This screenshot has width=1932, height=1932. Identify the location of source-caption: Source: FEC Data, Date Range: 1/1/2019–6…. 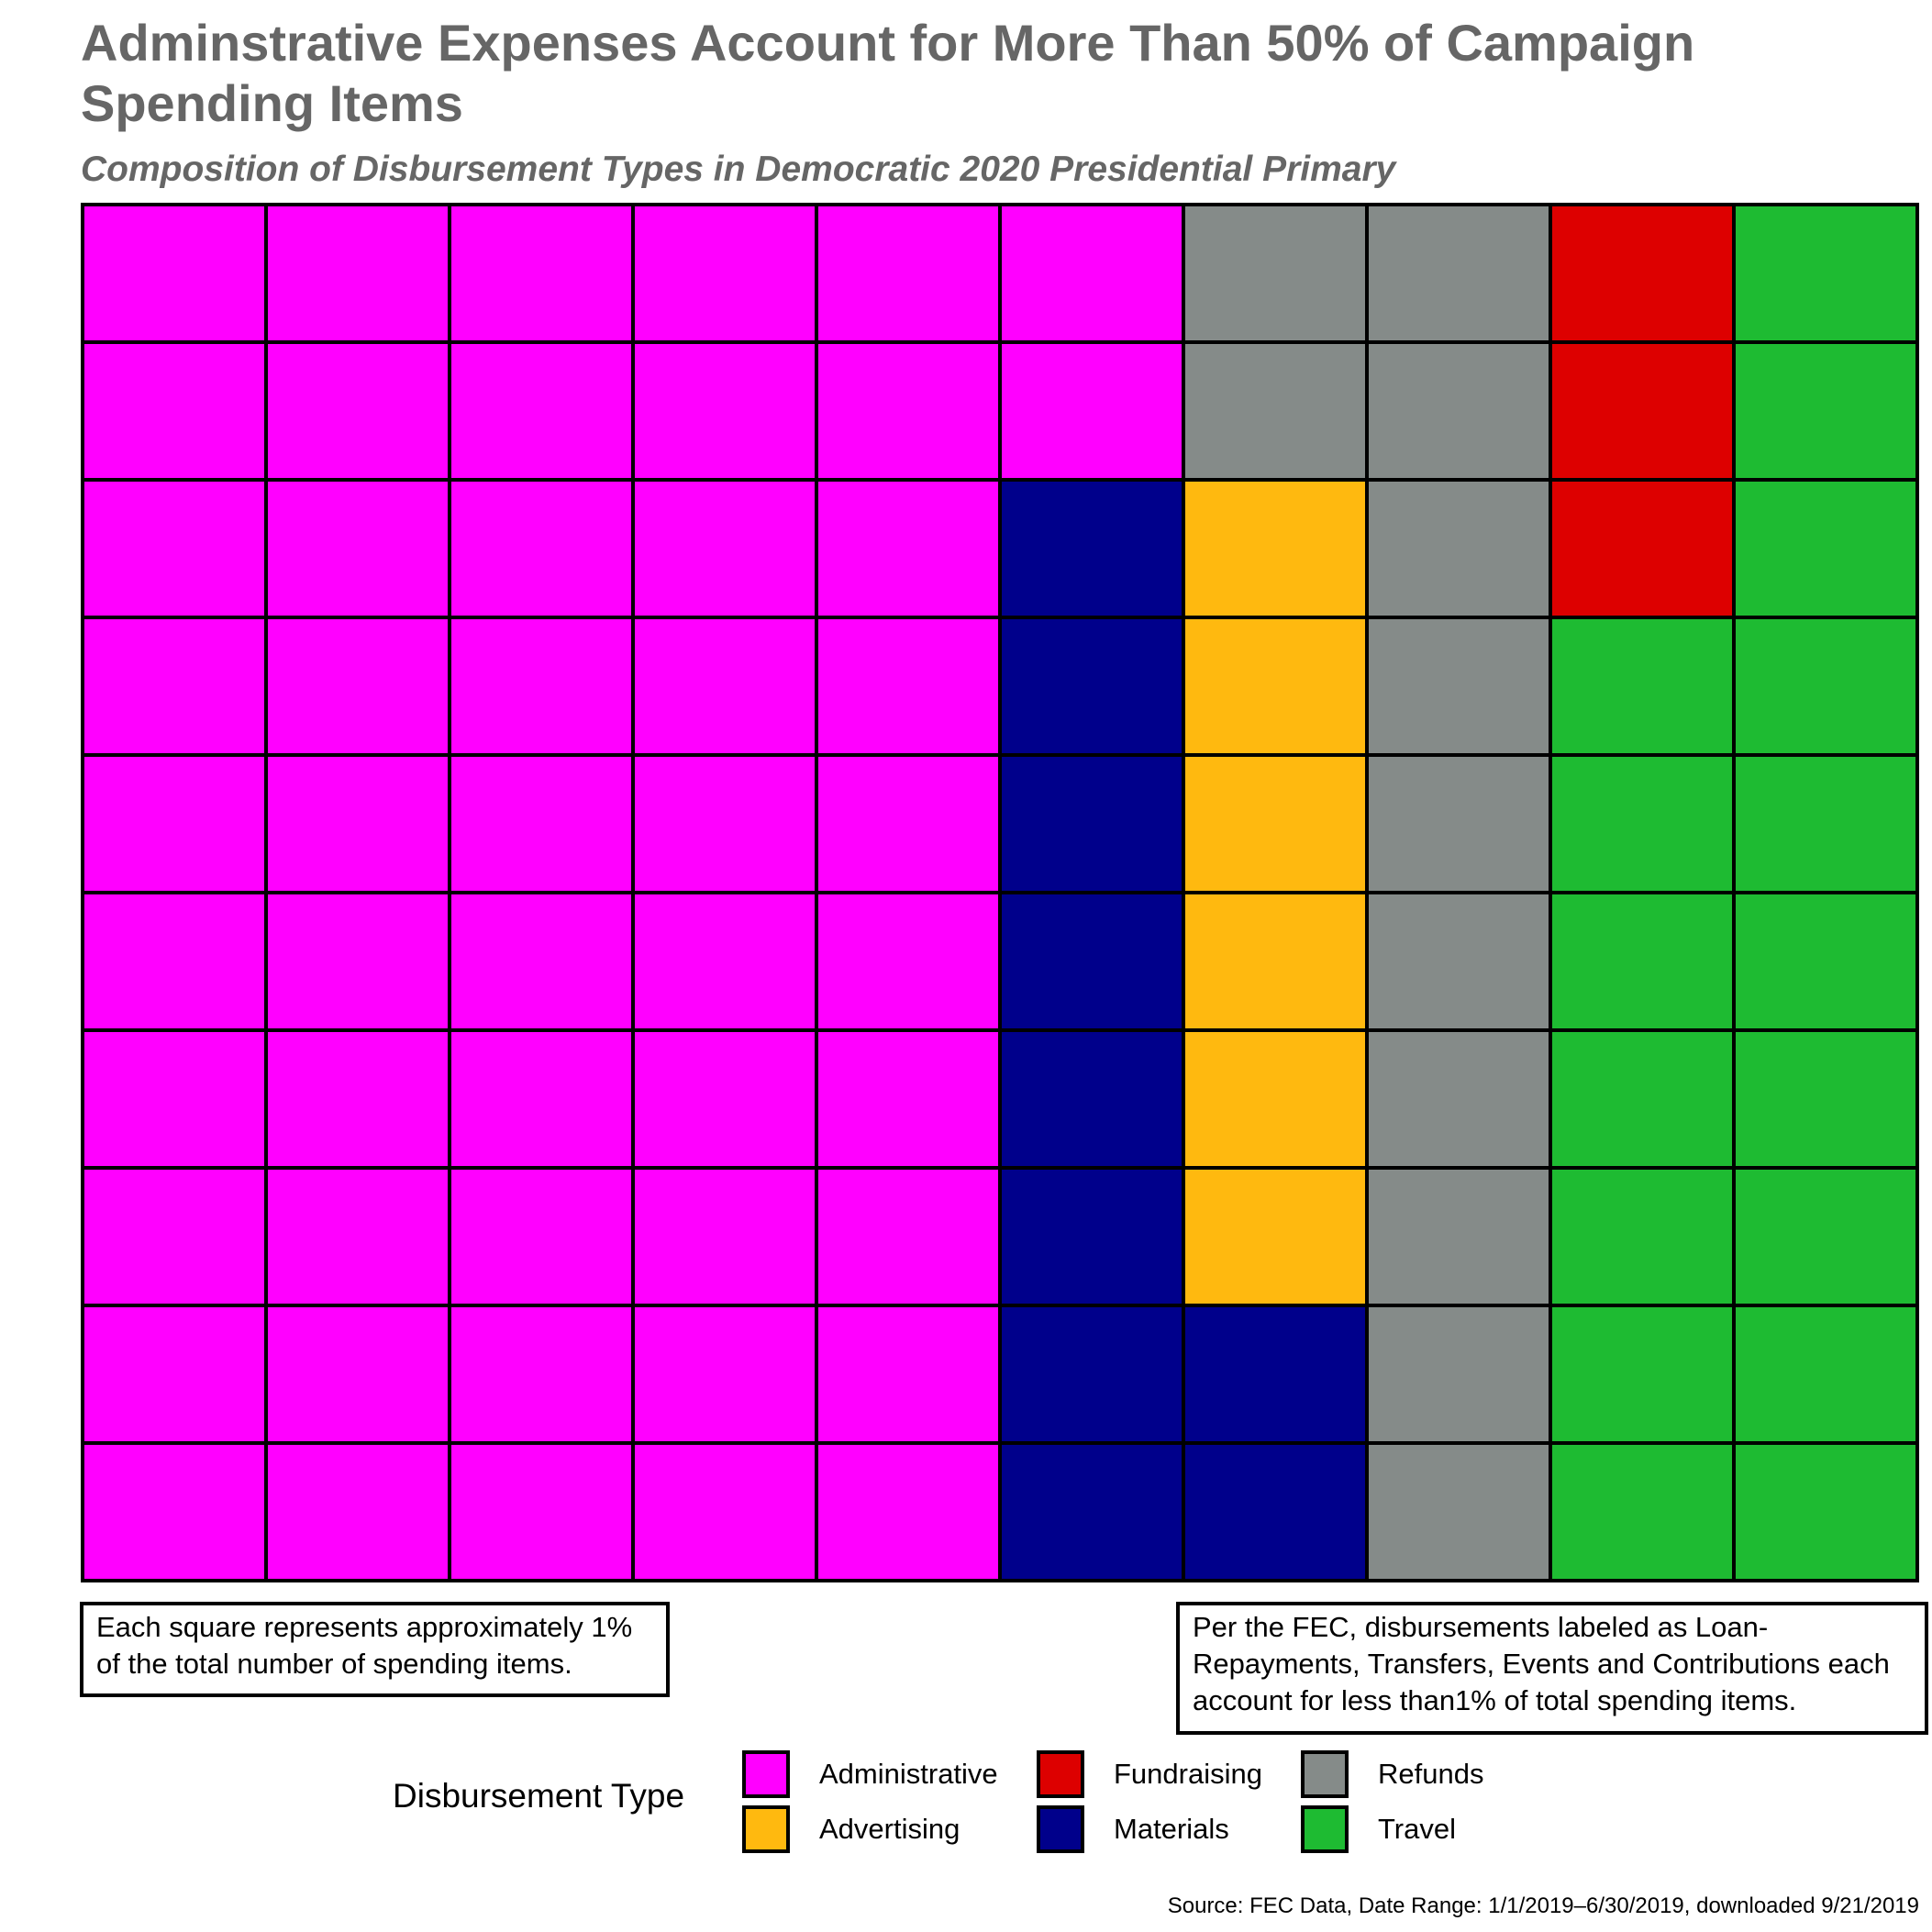
(1543, 1905).